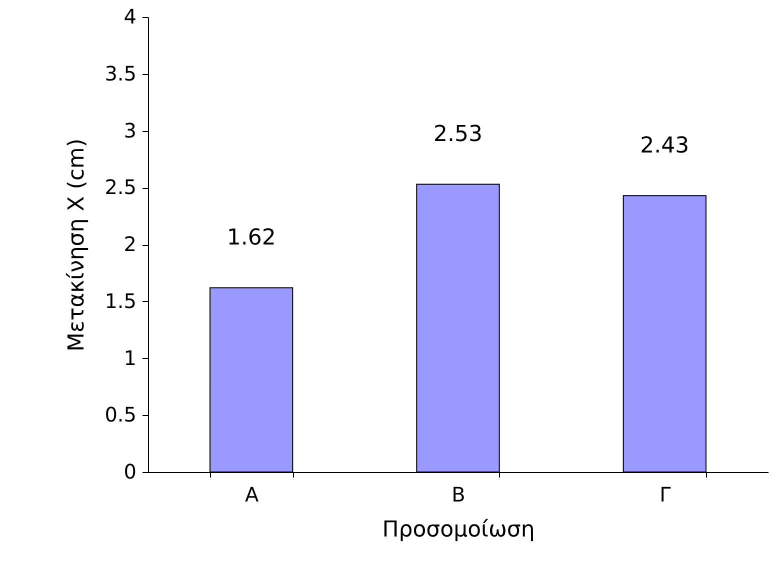  What do you see at coordinates (130, 130) in the screenshot?
I see `y-tick-label: 3` at bounding box center [130, 130].